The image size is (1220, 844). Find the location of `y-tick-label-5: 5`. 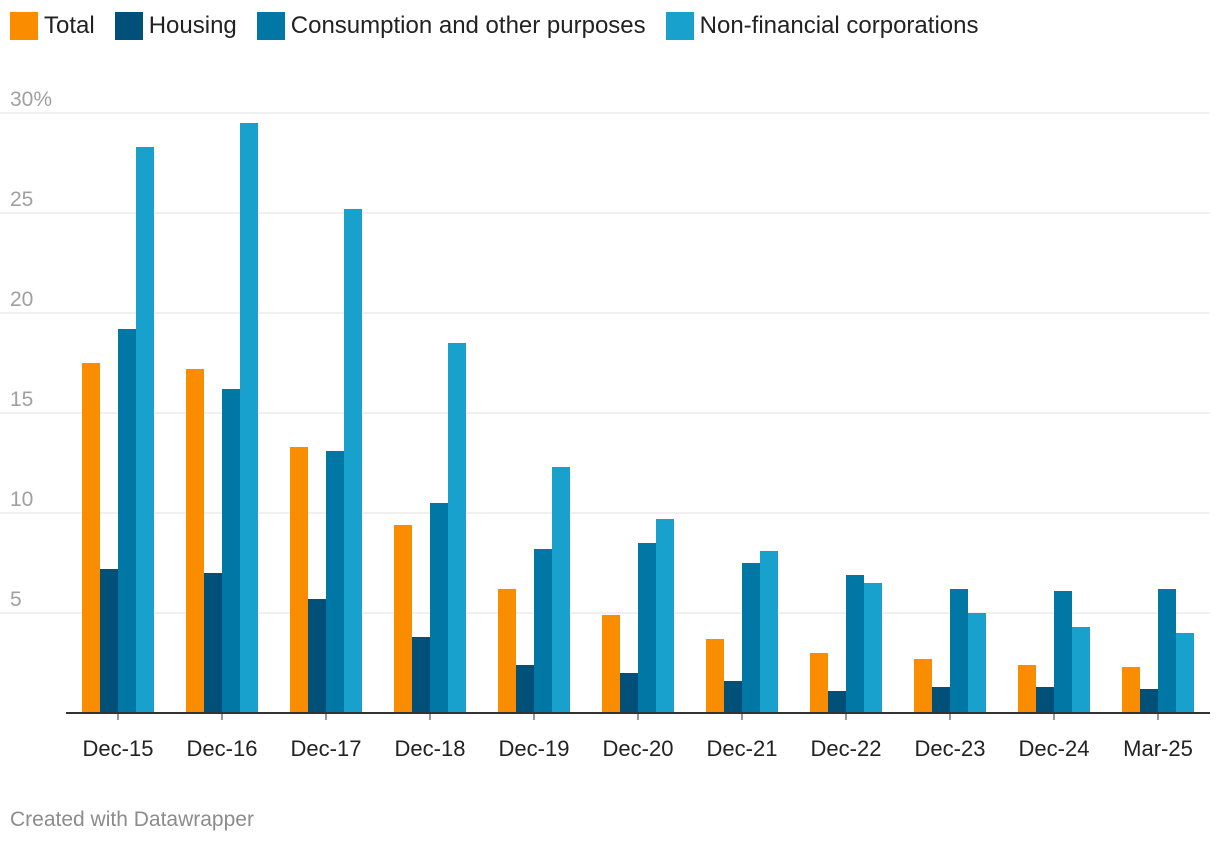

y-tick-label-5: 5 is located at coordinates (16, 599).